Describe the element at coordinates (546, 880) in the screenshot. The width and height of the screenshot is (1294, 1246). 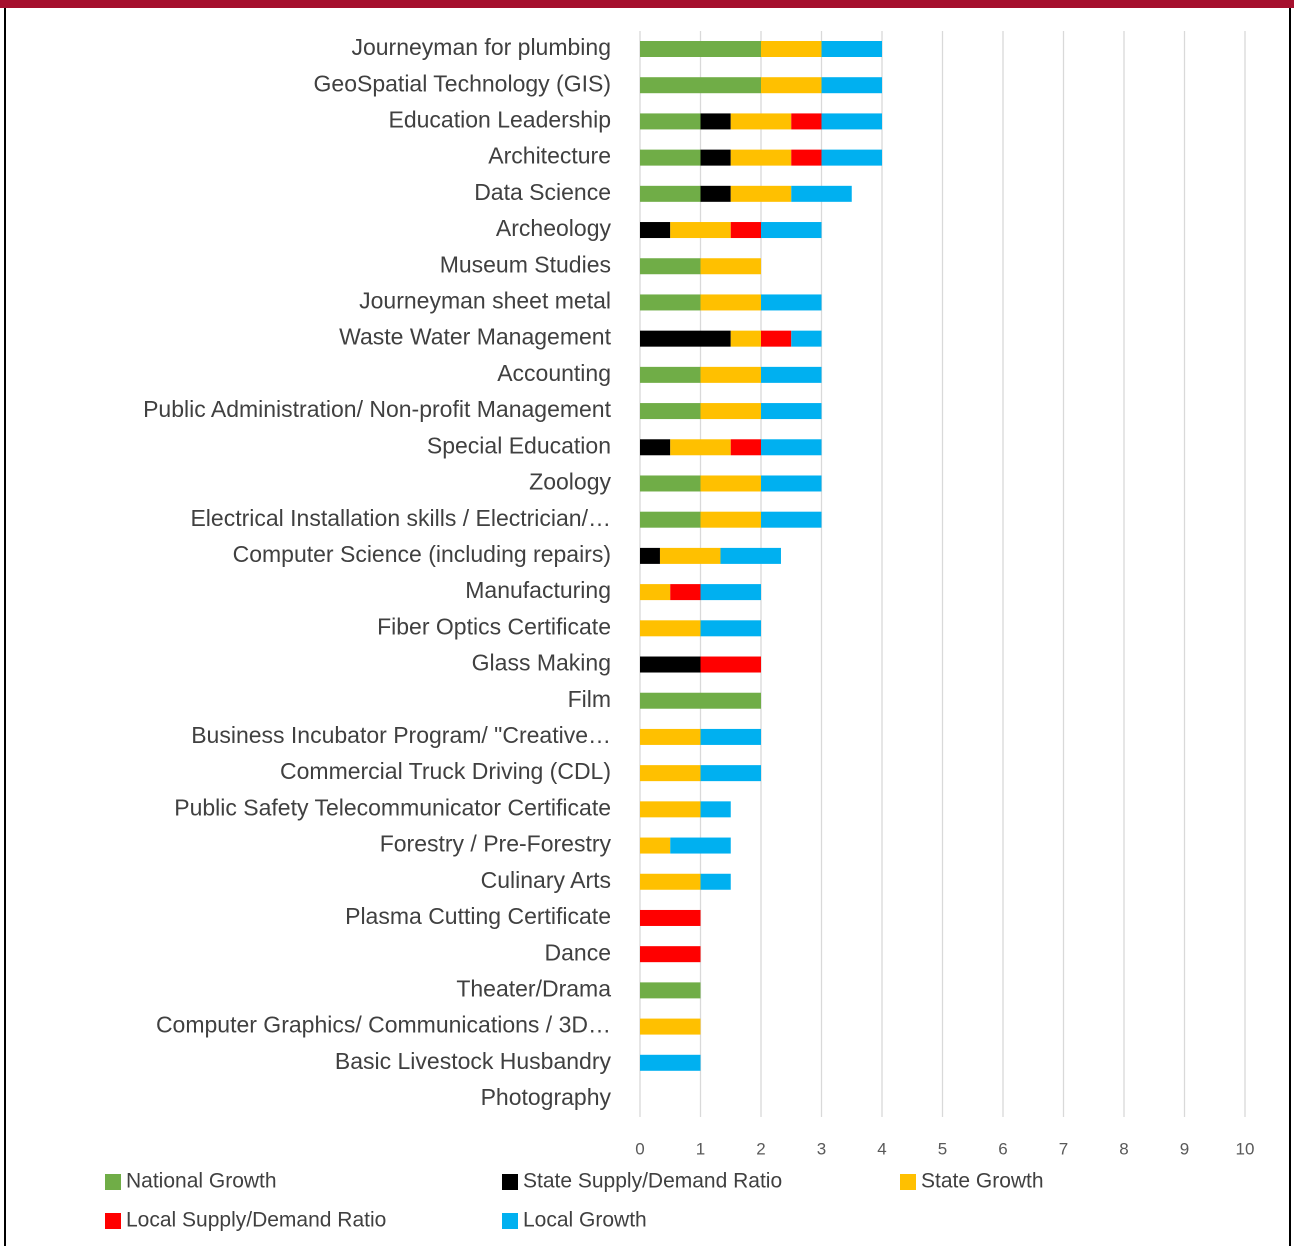
I see `y-tick-label: Culinary Arts` at that location.